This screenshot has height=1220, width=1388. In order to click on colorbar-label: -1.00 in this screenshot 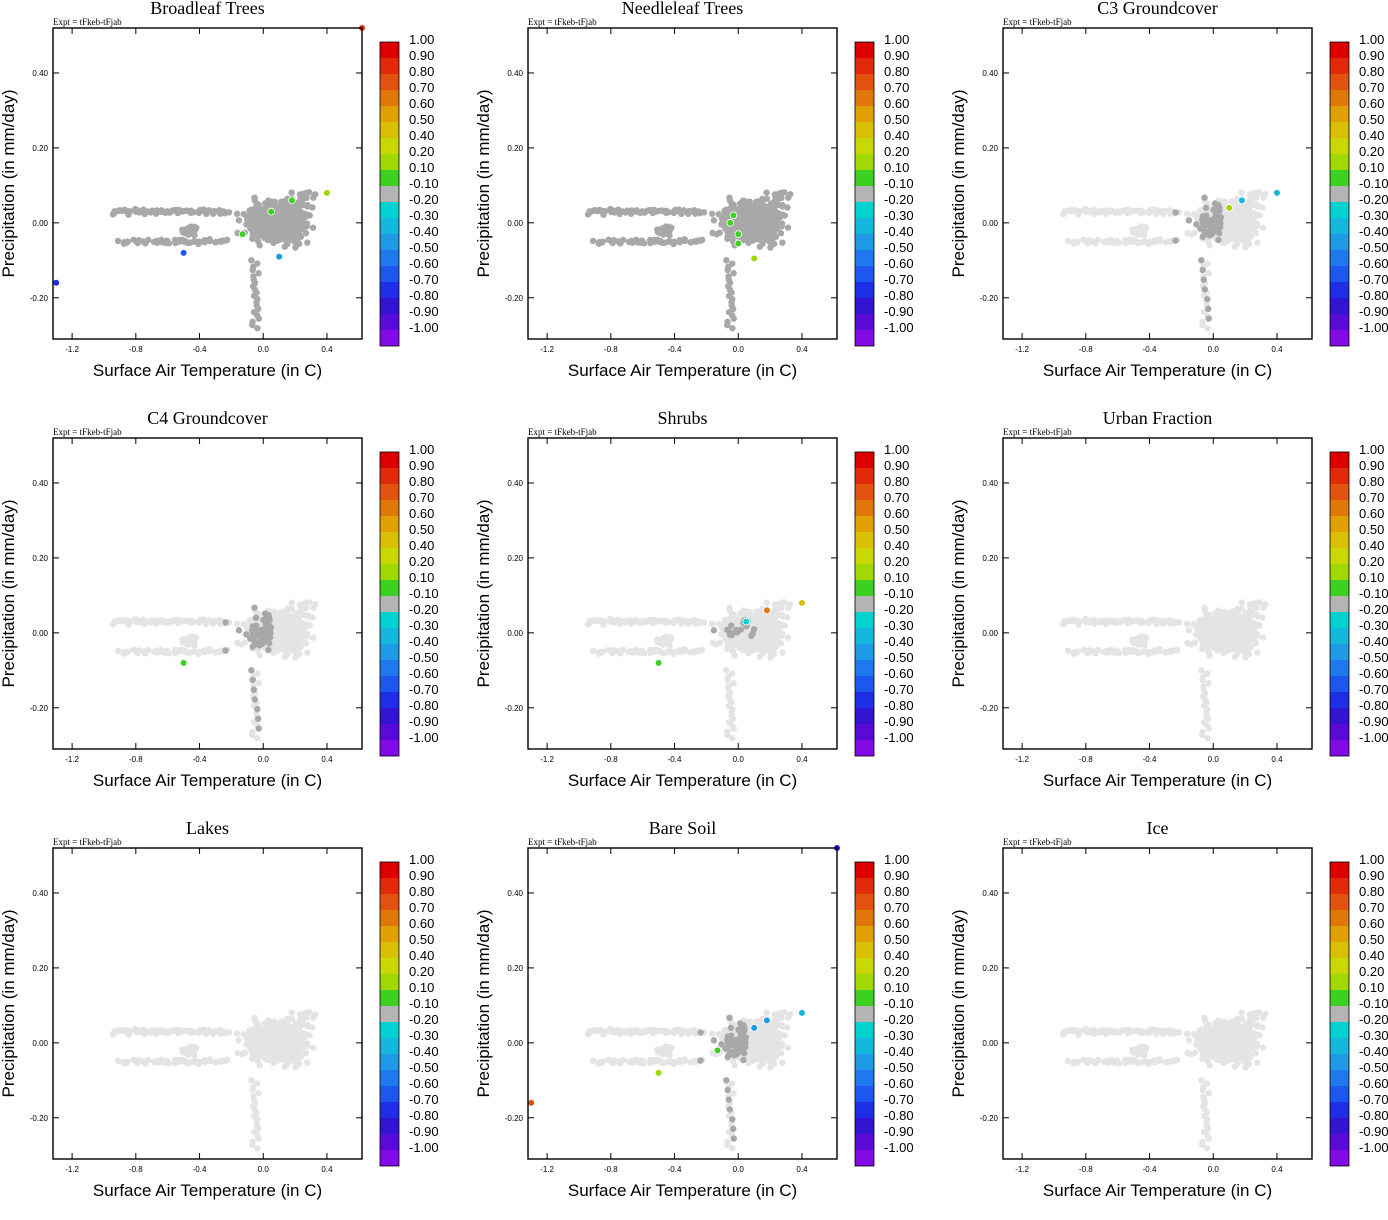, I will do `click(424, 737)`.